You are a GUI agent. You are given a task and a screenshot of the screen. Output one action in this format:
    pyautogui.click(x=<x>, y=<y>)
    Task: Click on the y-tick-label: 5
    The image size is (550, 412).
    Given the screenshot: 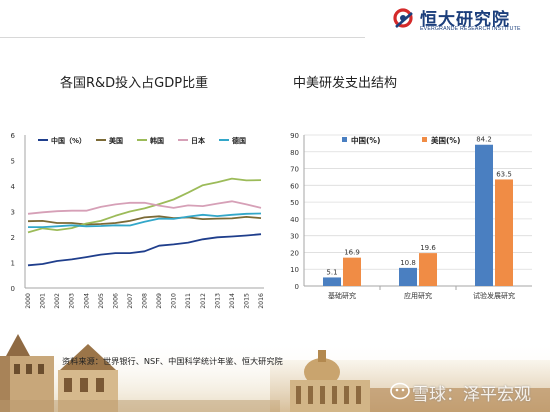 What is the action you would take?
    pyautogui.click(x=13, y=162)
    